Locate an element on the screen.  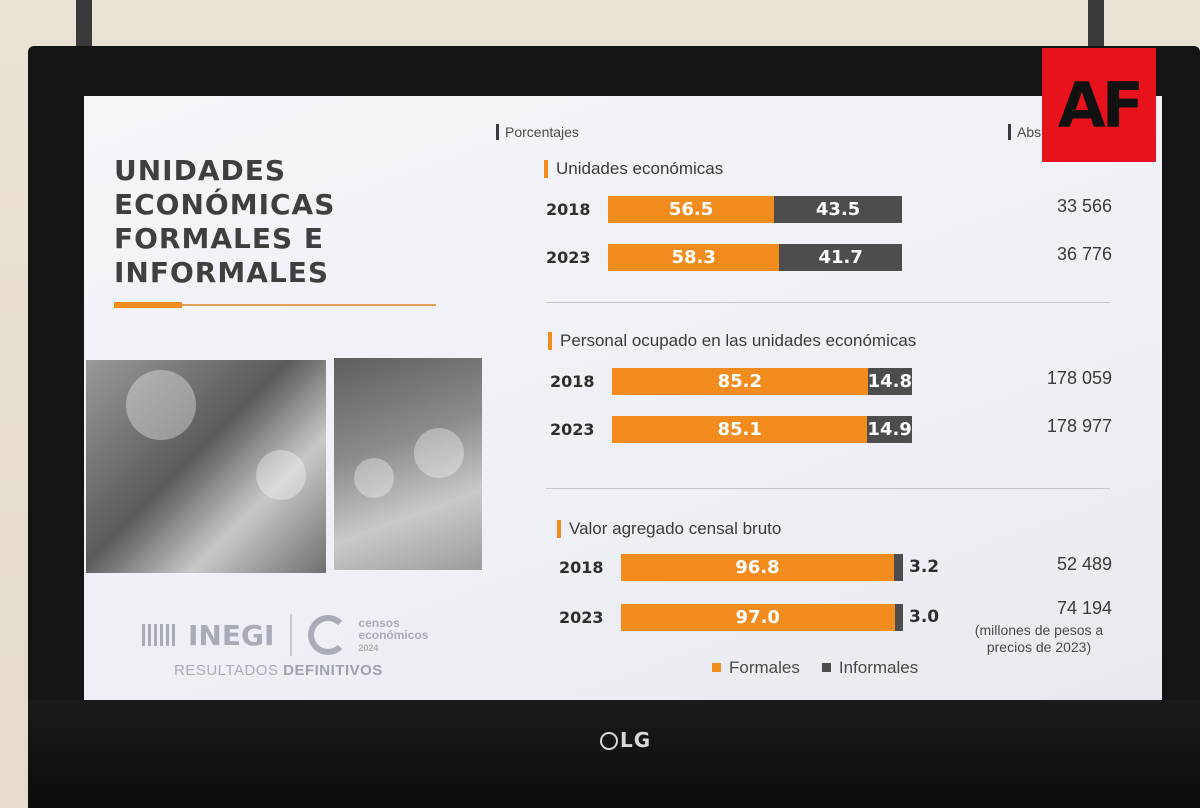
absolute-value: 52 489 is located at coordinates (1084, 564).